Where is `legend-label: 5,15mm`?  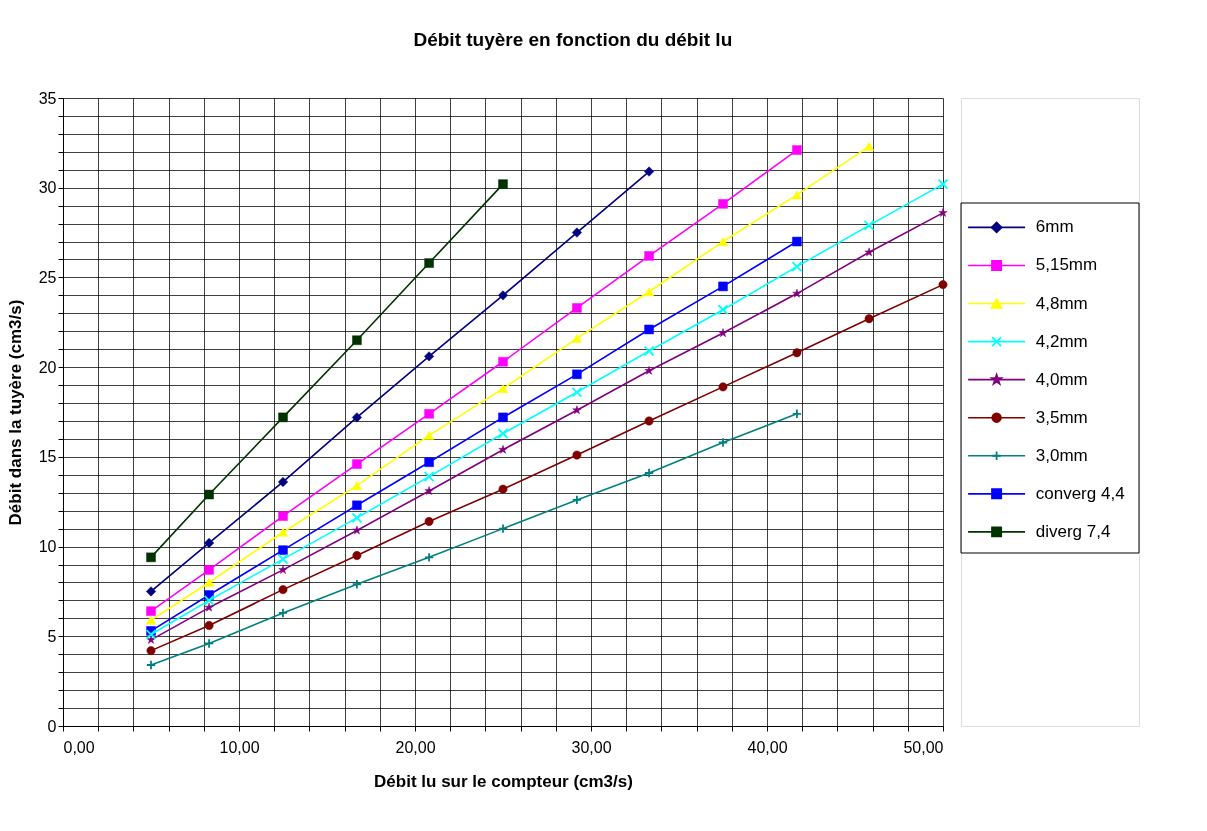
legend-label: 5,15mm is located at coordinates (1066, 265).